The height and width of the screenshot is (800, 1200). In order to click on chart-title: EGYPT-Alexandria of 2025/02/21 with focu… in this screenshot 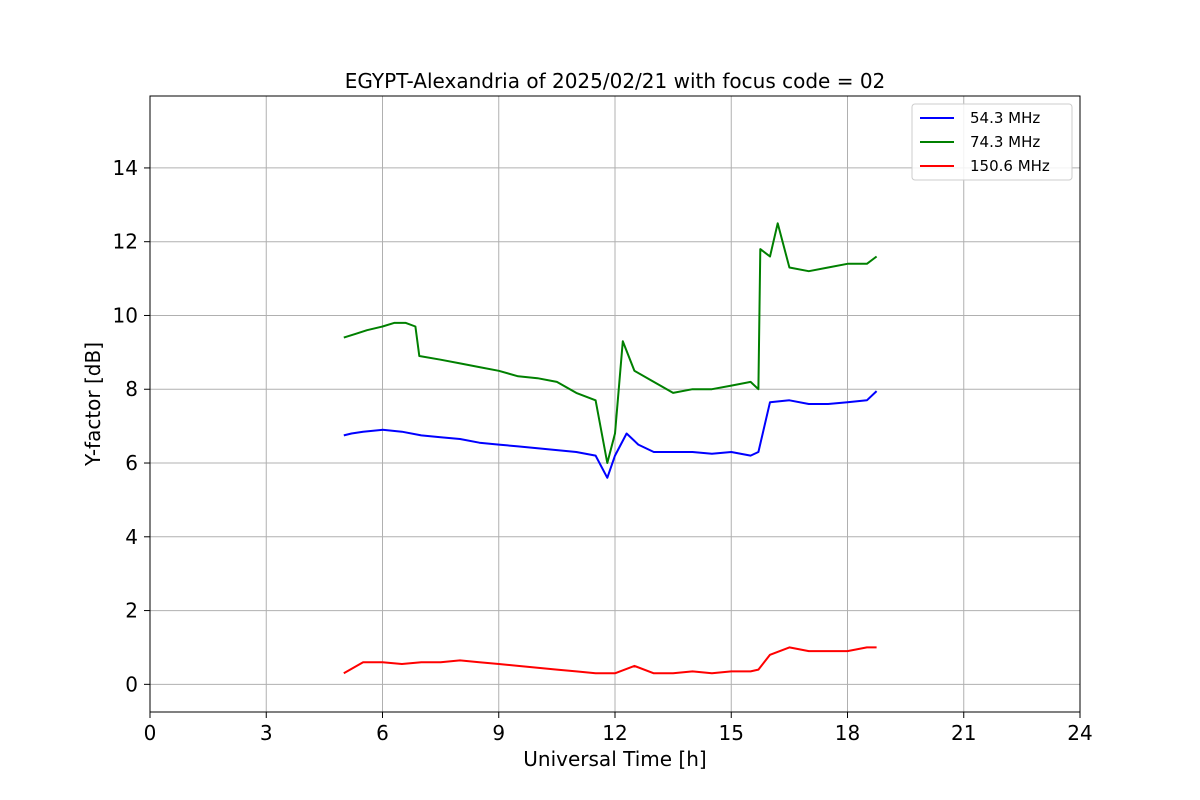, I will do `click(615, 81)`.